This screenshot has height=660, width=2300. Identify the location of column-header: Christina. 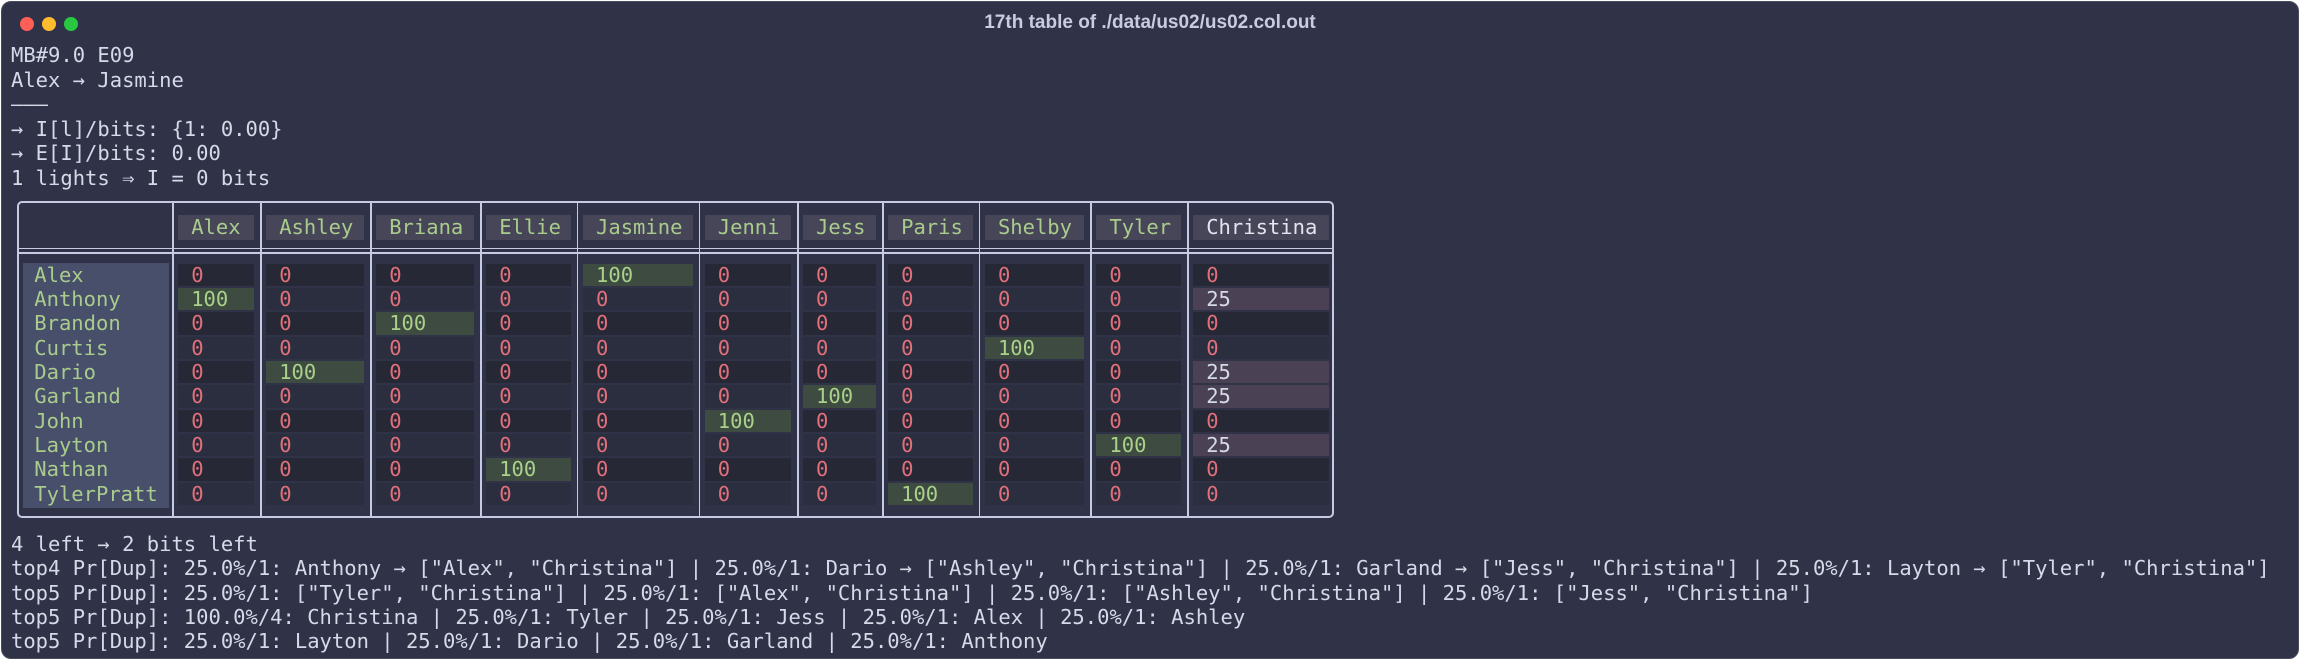
(1261, 227).